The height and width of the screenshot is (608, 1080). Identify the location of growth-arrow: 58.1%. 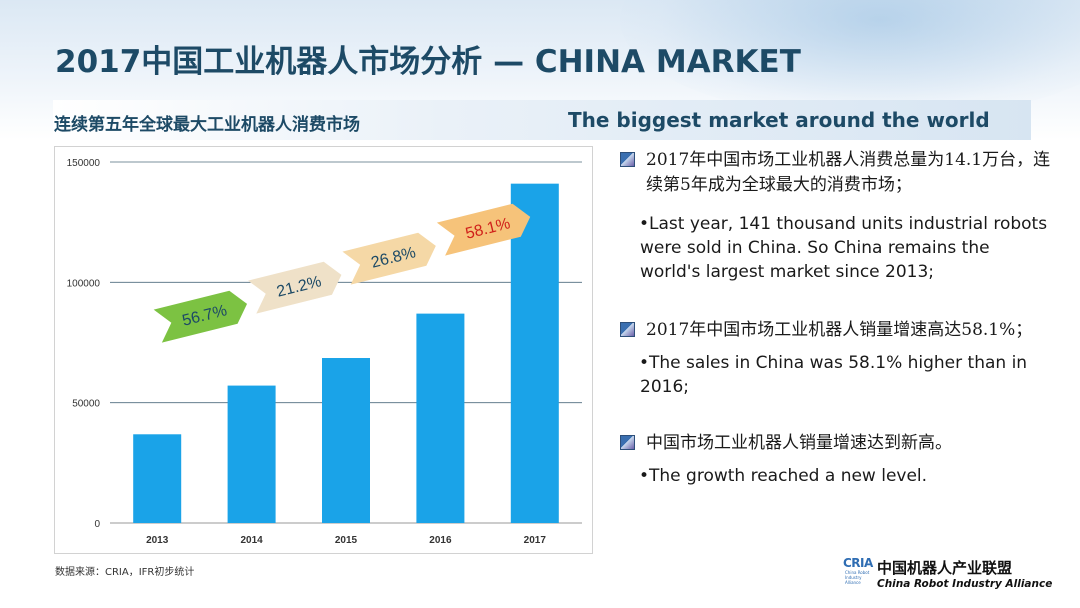
(483, 229).